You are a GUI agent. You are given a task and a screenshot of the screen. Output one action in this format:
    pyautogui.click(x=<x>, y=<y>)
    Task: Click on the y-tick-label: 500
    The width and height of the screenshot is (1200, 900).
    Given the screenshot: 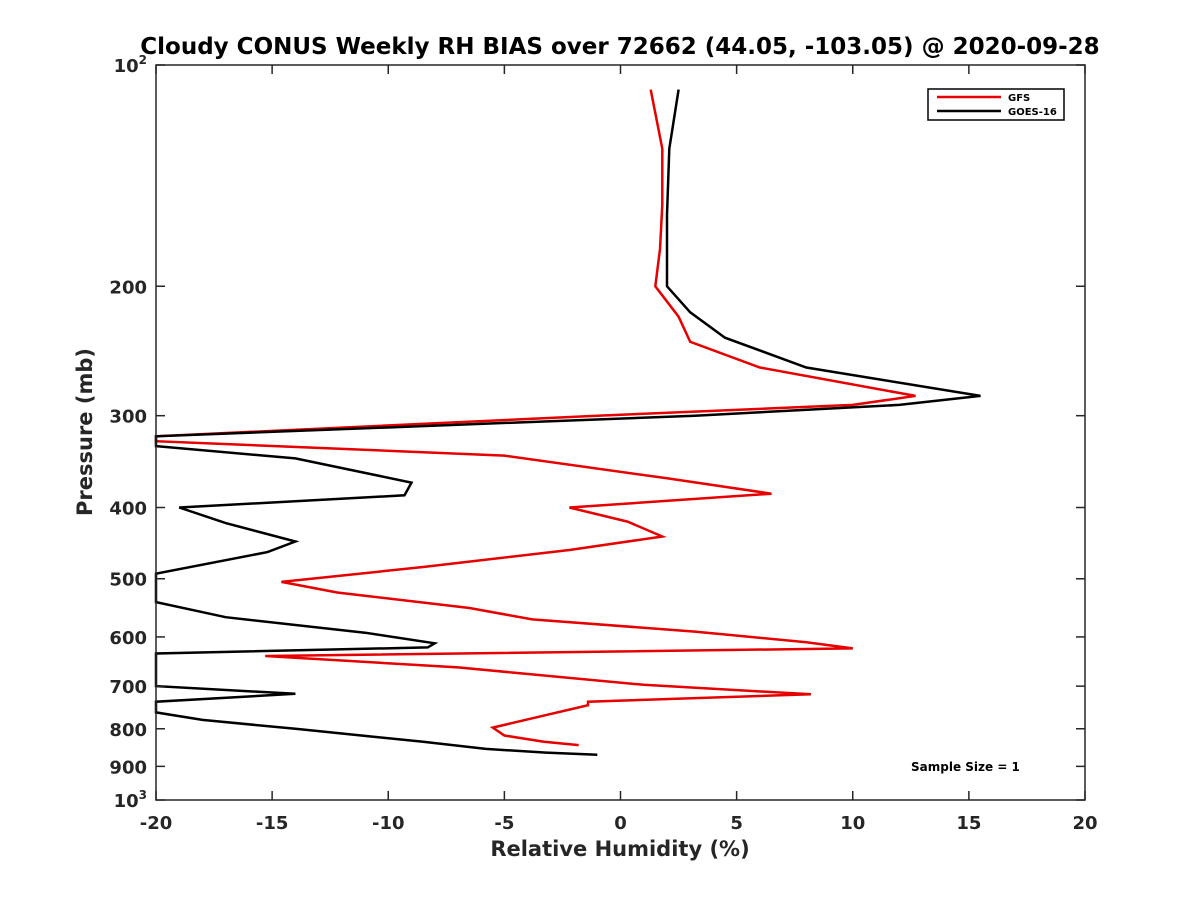 What is the action you would take?
    pyautogui.click(x=128, y=580)
    